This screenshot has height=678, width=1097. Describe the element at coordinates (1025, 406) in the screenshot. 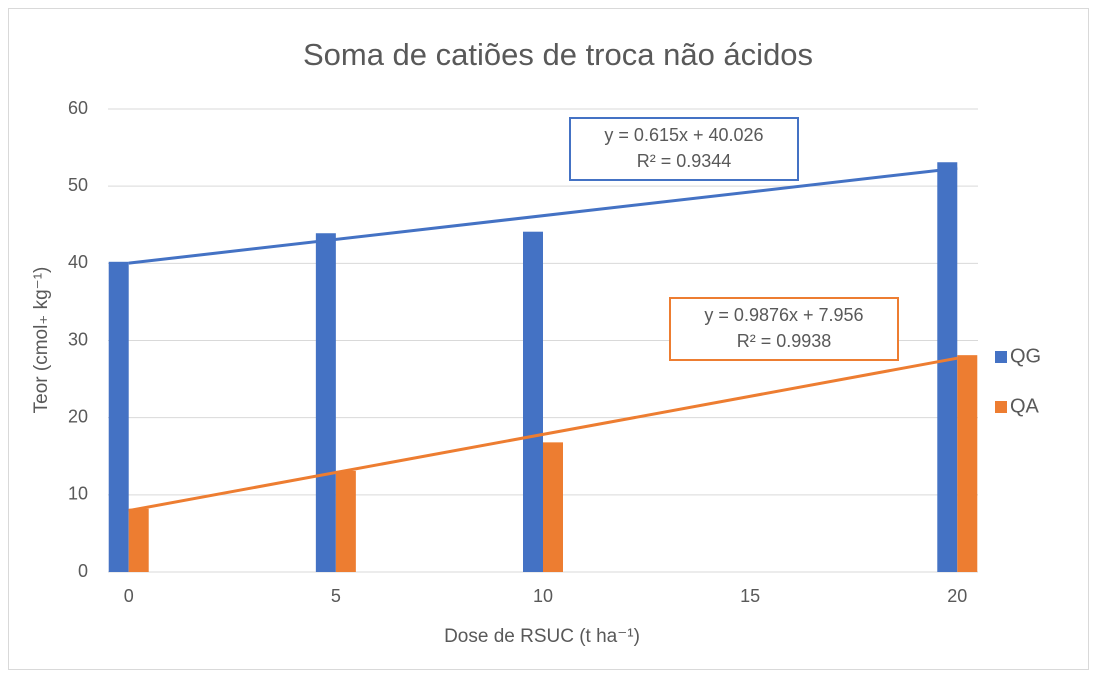

I see `legend-label: QA` at that location.